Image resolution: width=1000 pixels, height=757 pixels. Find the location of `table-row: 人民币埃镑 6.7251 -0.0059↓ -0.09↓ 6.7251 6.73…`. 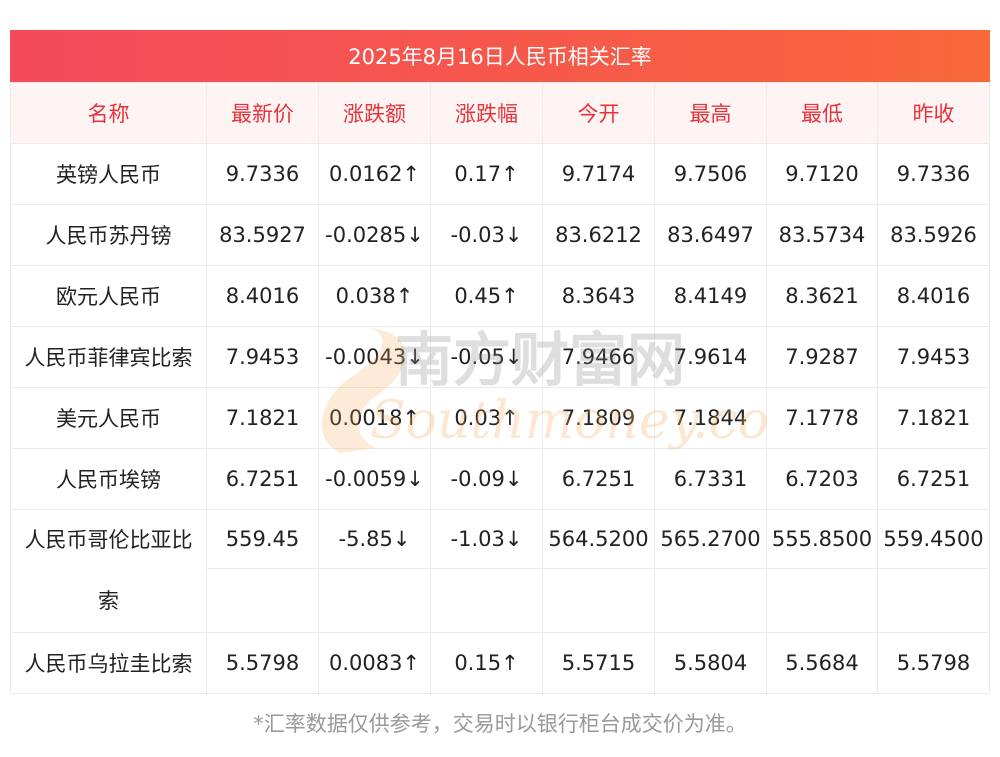

table-row: 人民币埃镑 6.7251 -0.0059↓ -0.09↓ 6.7251 6.73… is located at coordinates (500, 479).